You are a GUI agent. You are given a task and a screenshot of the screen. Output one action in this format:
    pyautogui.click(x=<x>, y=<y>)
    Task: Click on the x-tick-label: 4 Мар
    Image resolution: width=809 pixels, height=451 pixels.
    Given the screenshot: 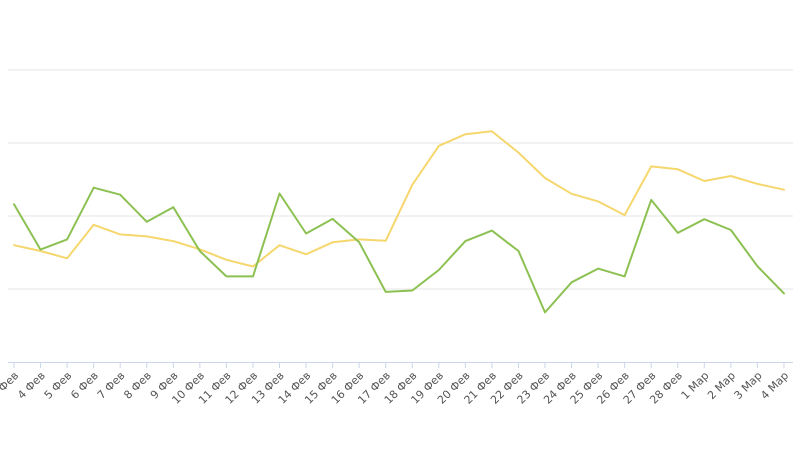 What is the action you would take?
    pyautogui.click(x=774, y=385)
    